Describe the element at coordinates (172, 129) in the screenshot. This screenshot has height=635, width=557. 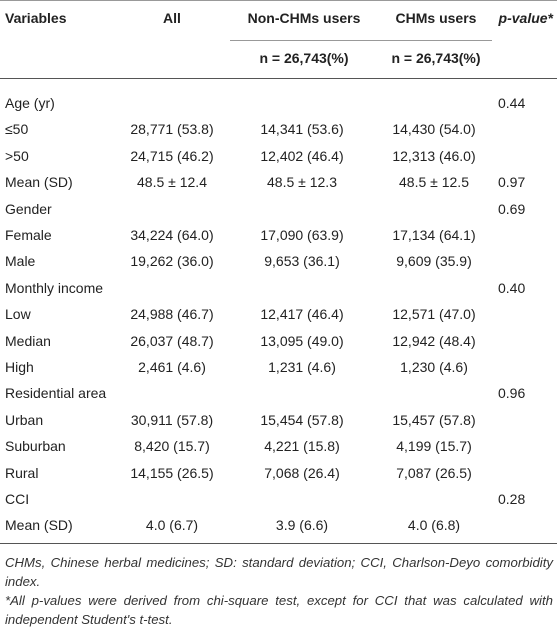
I see `cell: 28,771 (53.8)` at that location.